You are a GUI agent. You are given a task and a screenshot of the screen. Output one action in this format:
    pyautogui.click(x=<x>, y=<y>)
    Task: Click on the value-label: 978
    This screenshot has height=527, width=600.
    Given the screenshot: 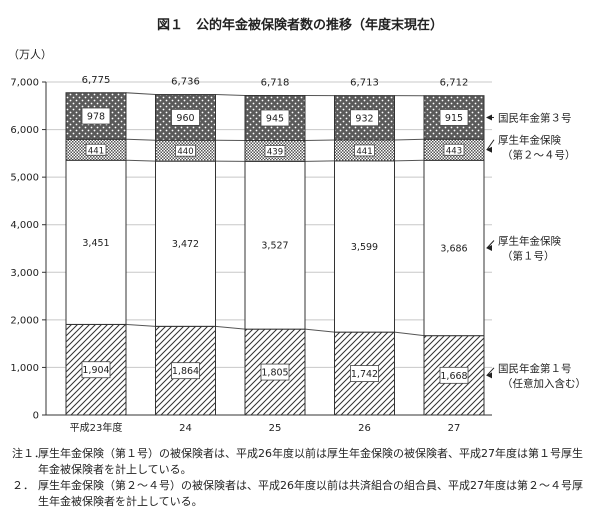 What is the action you would take?
    pyautogui.click(x=96, y=117)
    